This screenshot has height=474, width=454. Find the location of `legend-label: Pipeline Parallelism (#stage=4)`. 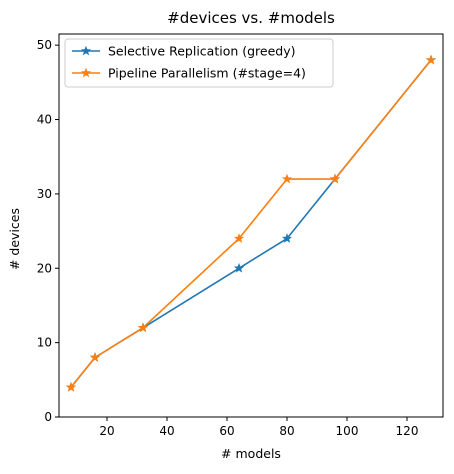

legend-label: Pipeline Parallelism (#stage=4) is located at coordinates (207, 73).